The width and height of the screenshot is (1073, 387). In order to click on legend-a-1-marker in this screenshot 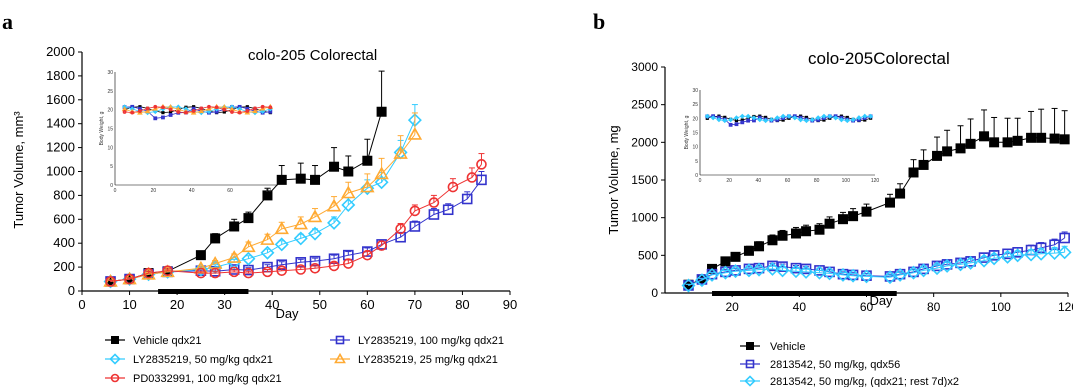, I will do `click(340, 340)`.